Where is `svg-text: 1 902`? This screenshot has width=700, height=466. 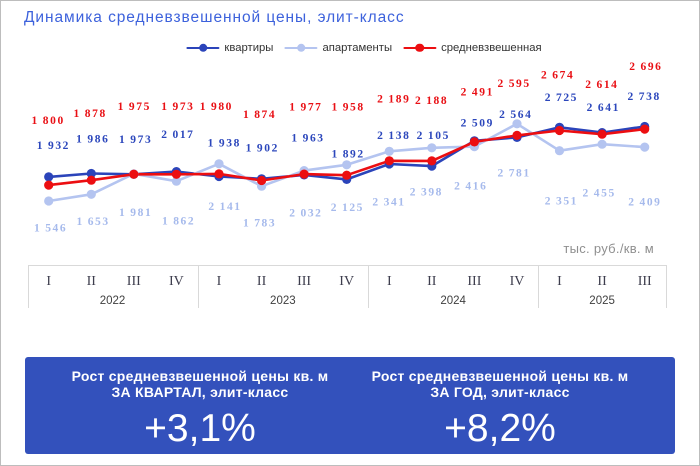 svg-text: 1 902 is located at coordinates (262, 149).